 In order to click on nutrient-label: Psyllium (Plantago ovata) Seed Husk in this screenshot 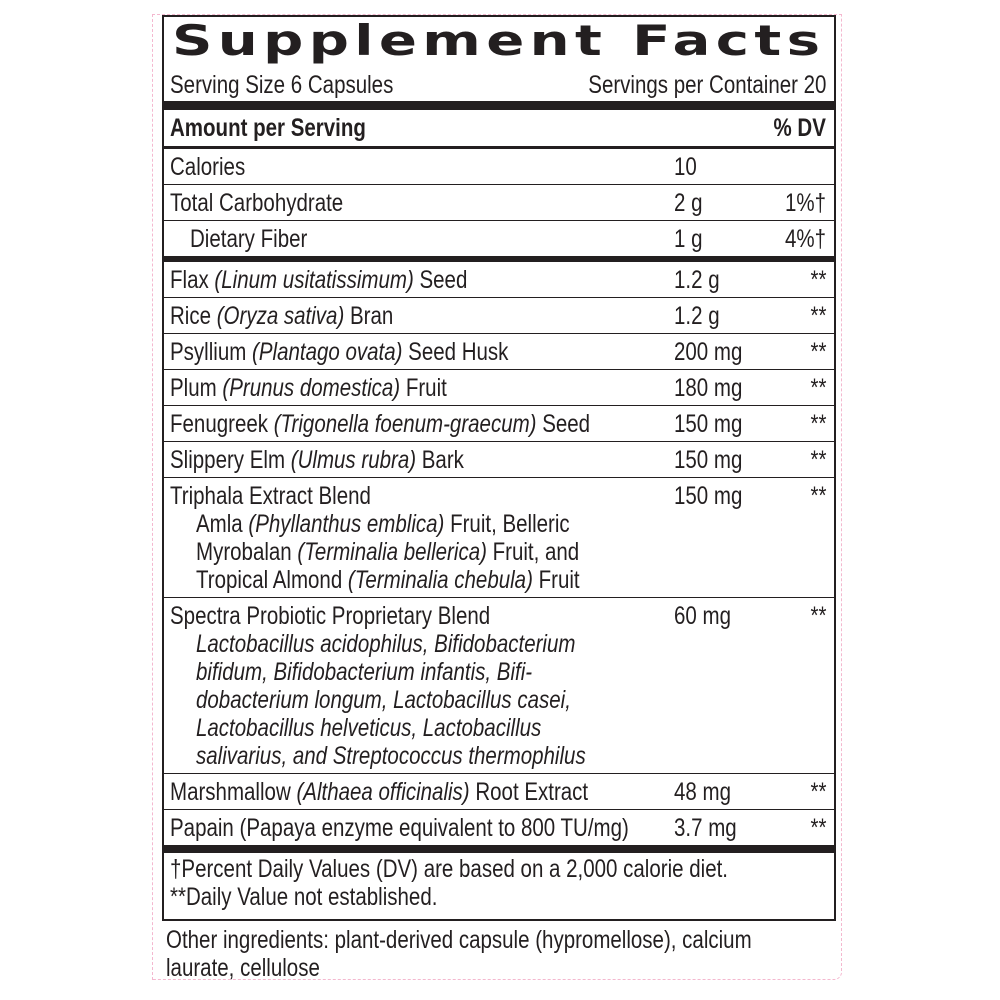, I will do `click(339, 352)`.